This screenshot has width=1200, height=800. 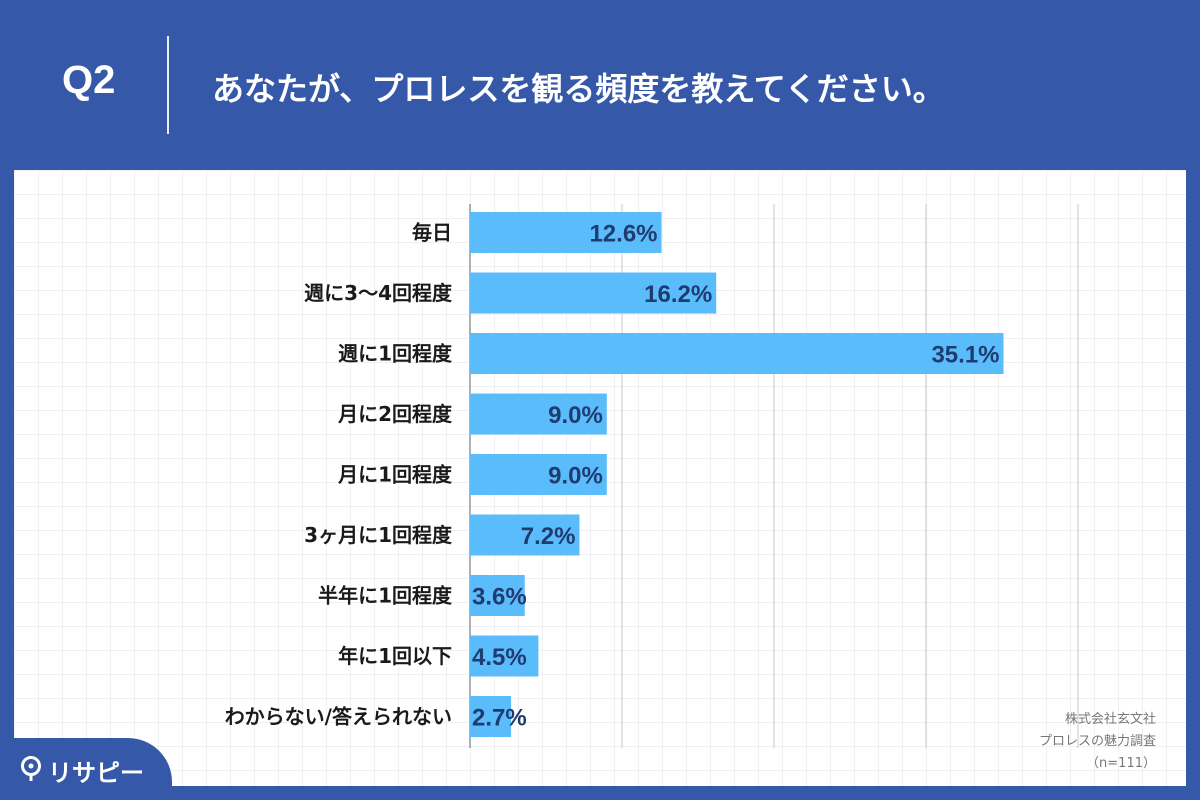 What do you see at coordinates (499, 657) in the screenshot?
I see `value-label: 4.5%` at bounding box center [499, 657].